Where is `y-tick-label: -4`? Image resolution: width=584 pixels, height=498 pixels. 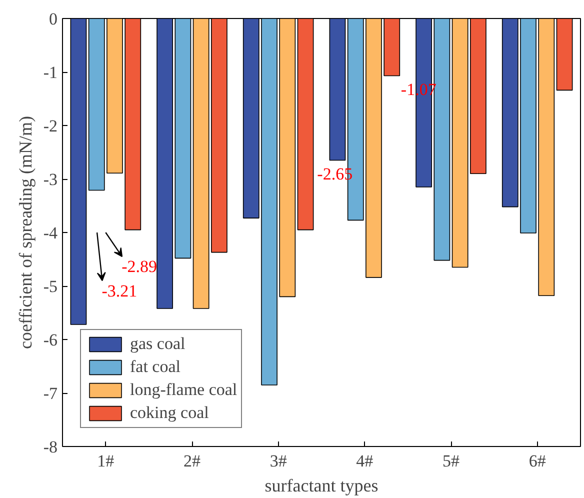
y-tick-label: -4 is located at coordinates (50, 233).